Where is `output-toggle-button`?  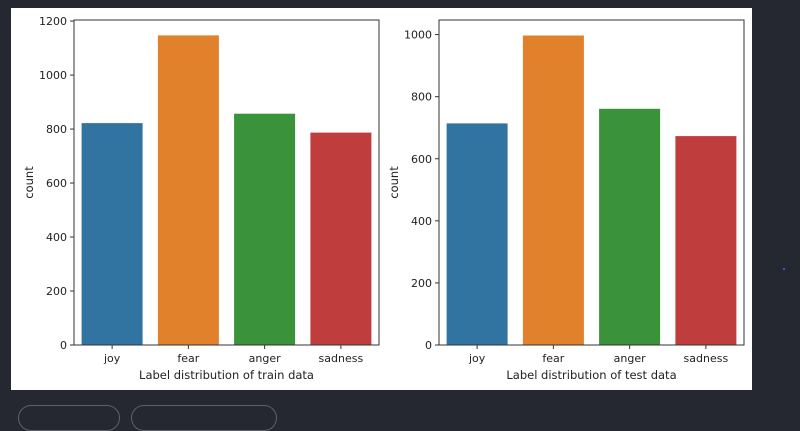 output-toggle-button is located at coordinates (69, 418).